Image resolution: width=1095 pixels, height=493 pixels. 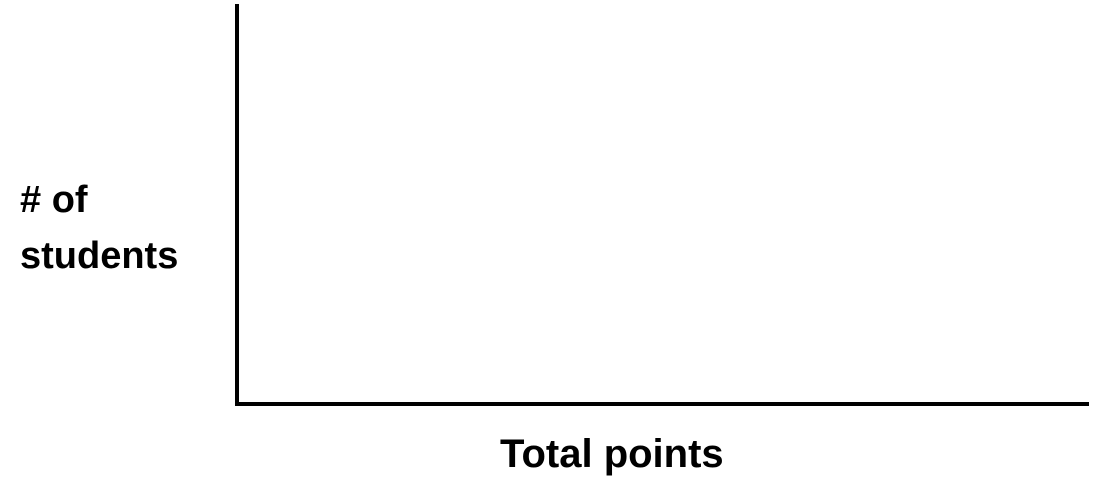 I want to click on y-axis-label-line-2: students, so click(x=99, y=256).